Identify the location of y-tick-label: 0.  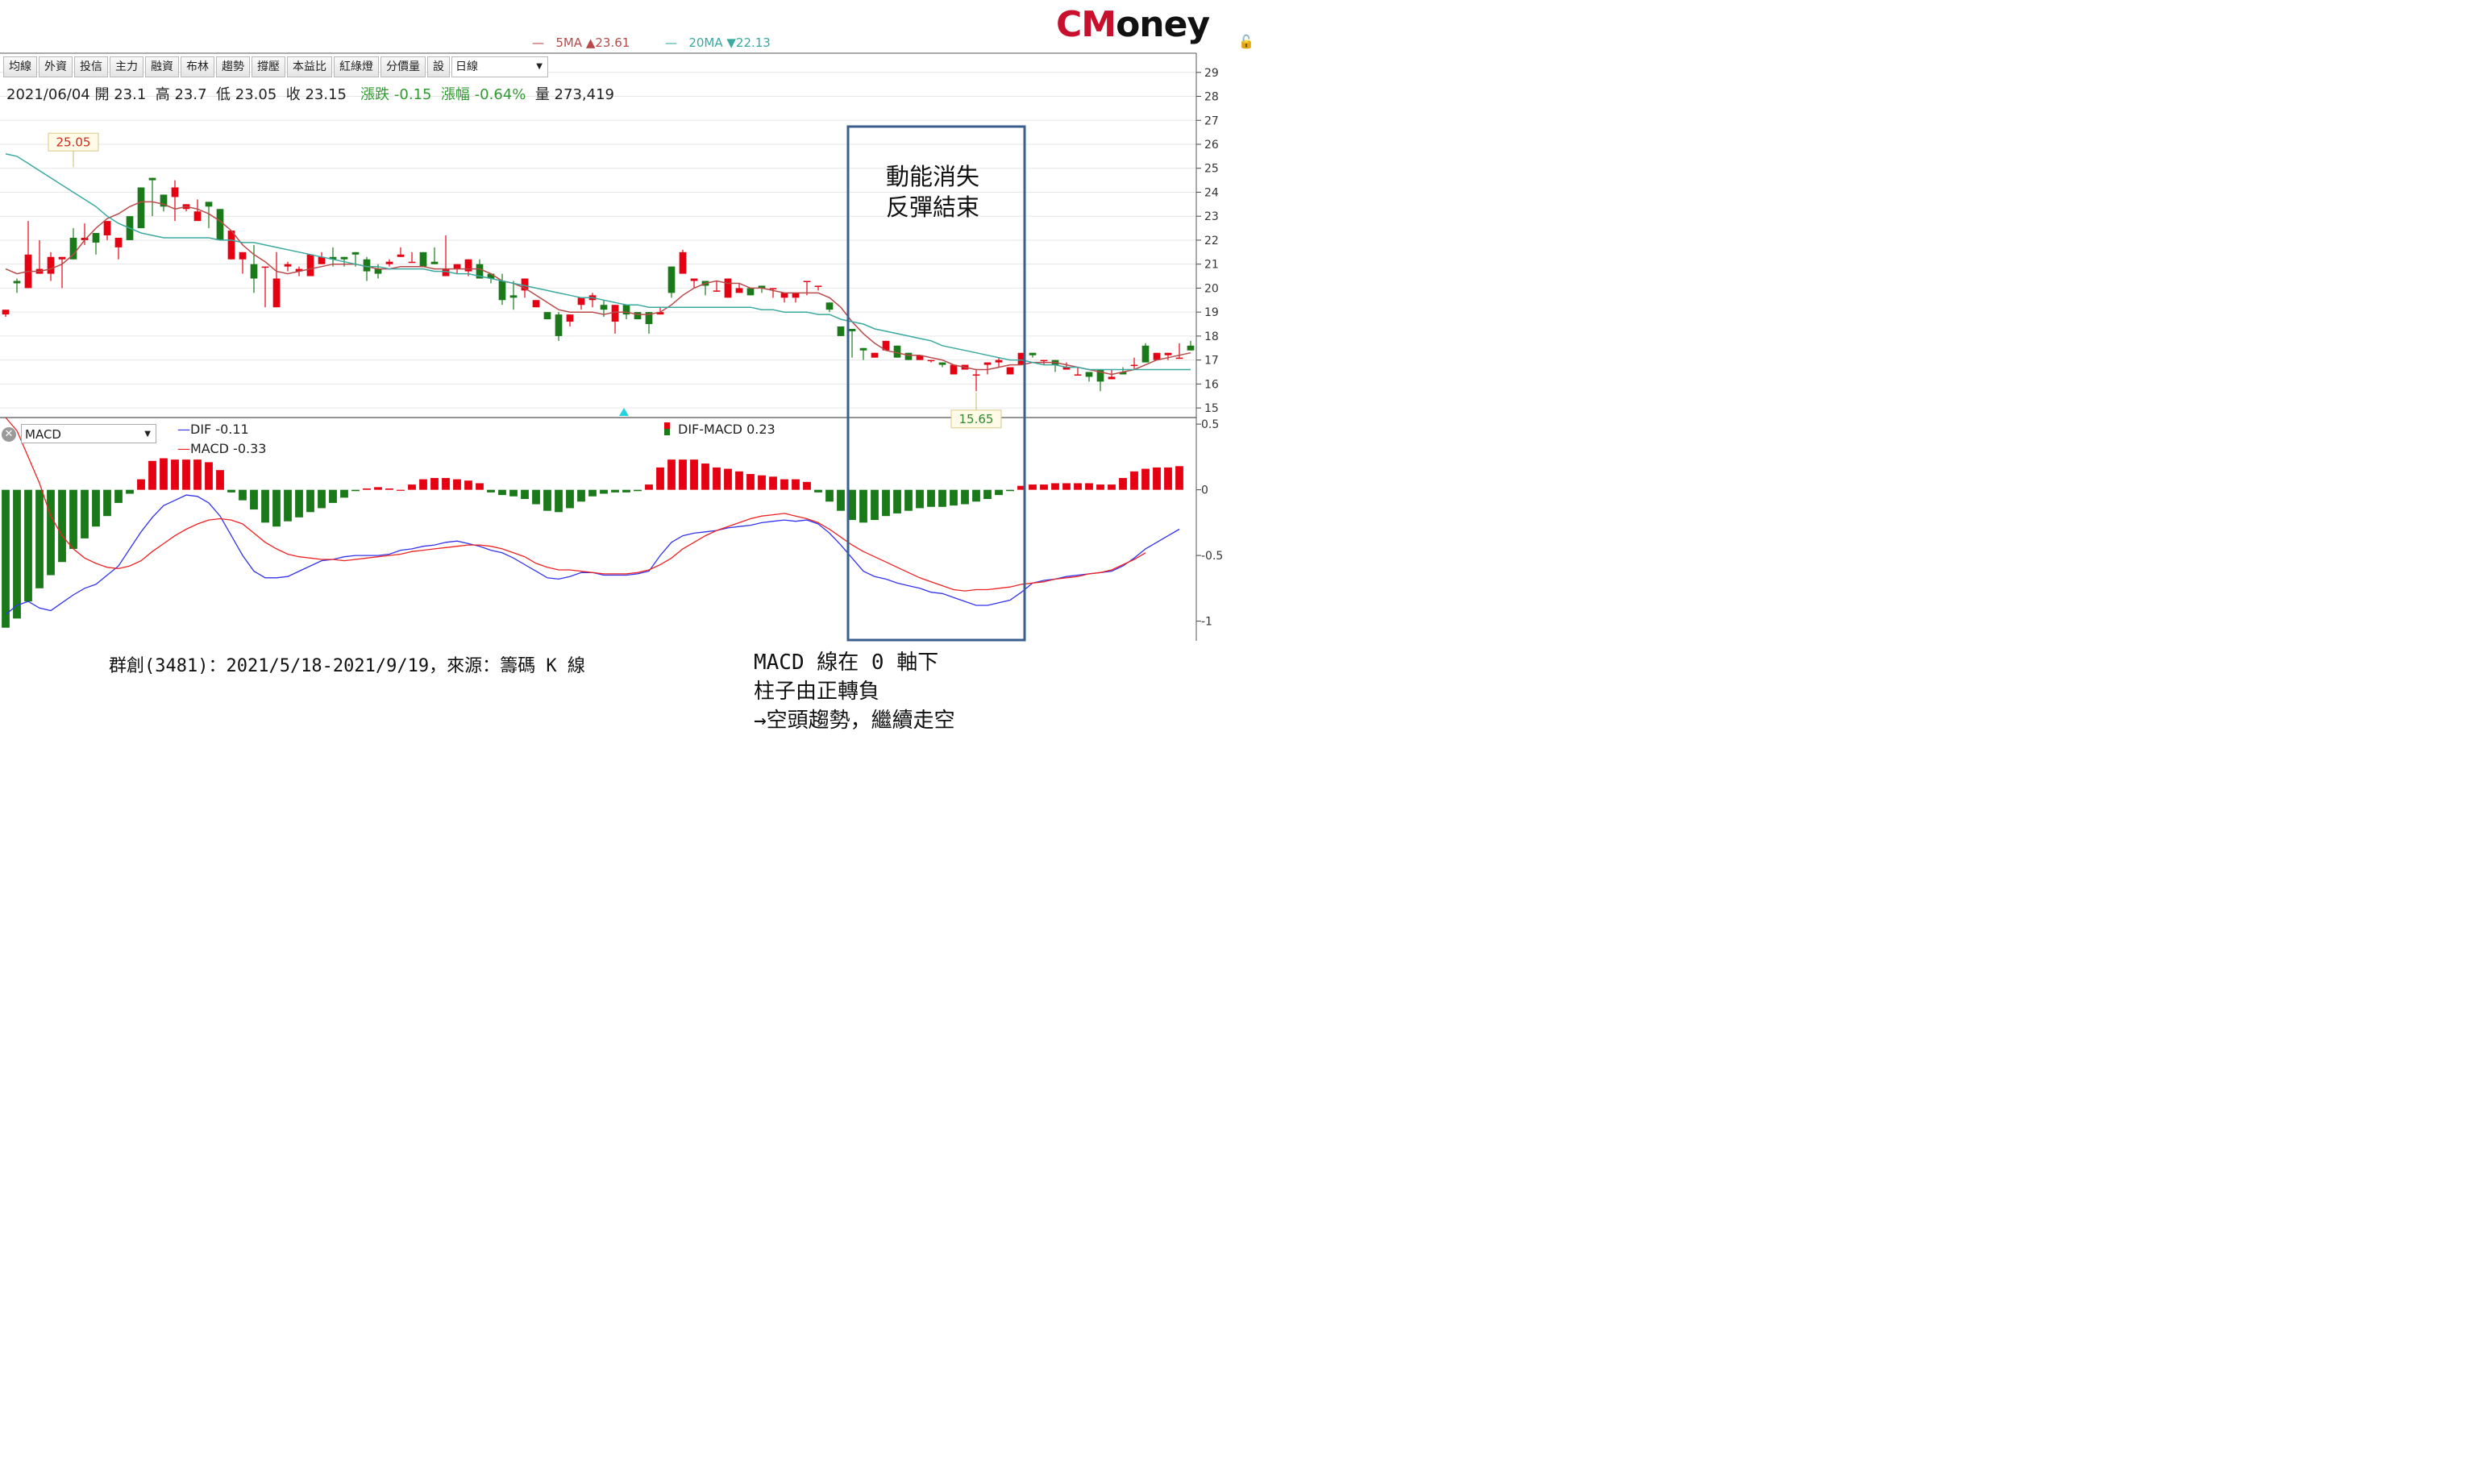
(1204, 490).